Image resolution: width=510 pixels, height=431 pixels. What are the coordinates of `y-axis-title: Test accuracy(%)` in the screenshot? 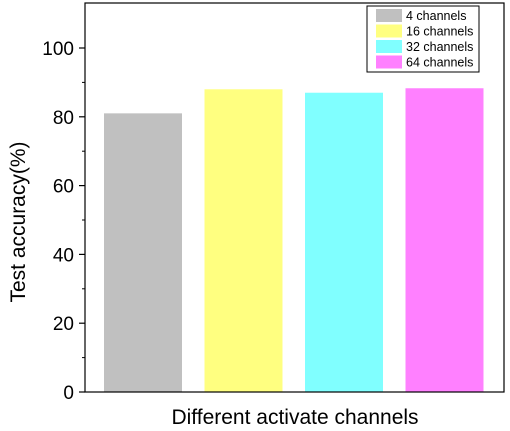 It's located at (18, 221).